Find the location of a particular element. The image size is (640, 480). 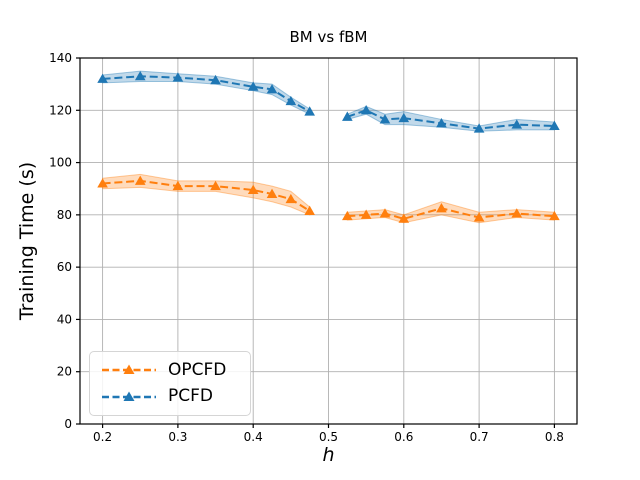

x-tick-label: 0.4 is located at coordinates (253, 437).